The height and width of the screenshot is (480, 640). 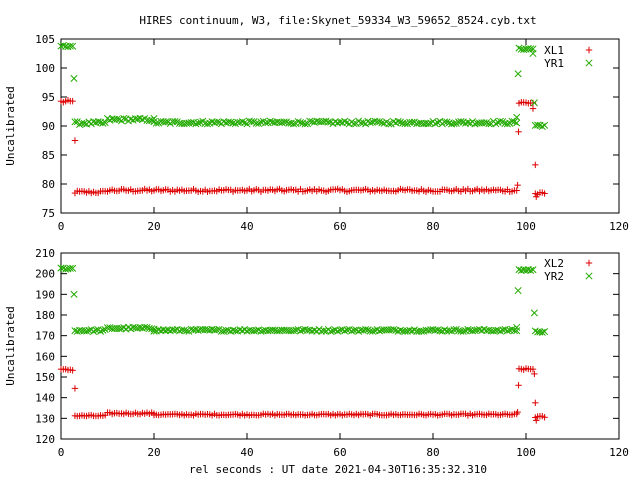 I want to click on x-tick-label: 120, so click(x=619, y=452).